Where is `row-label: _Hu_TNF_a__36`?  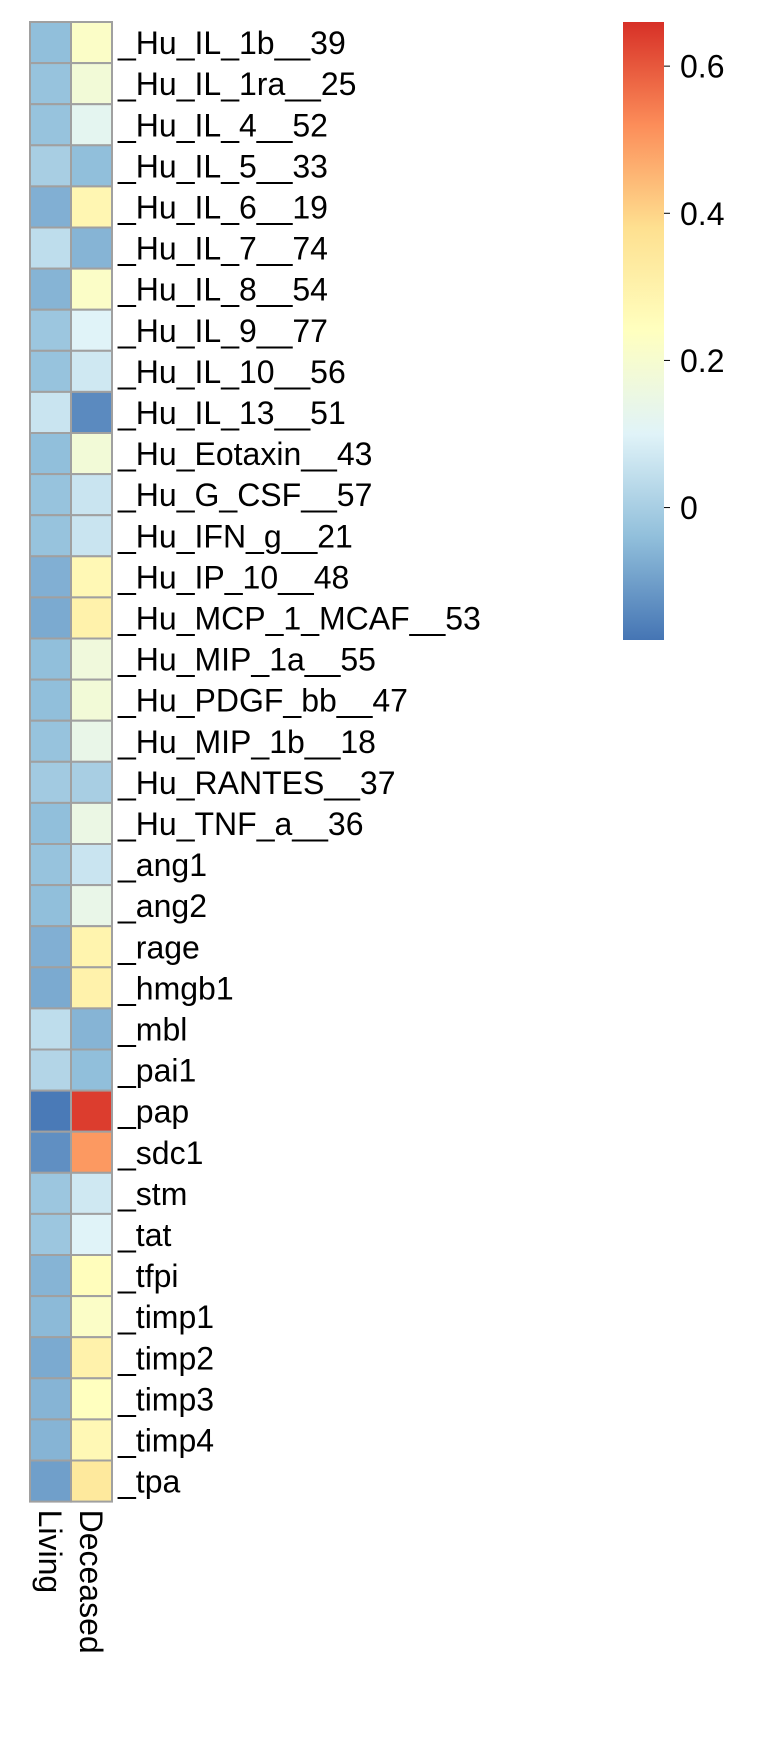 row-label: _Hu_TNF_a__36 is located at coordinates (240, 824).